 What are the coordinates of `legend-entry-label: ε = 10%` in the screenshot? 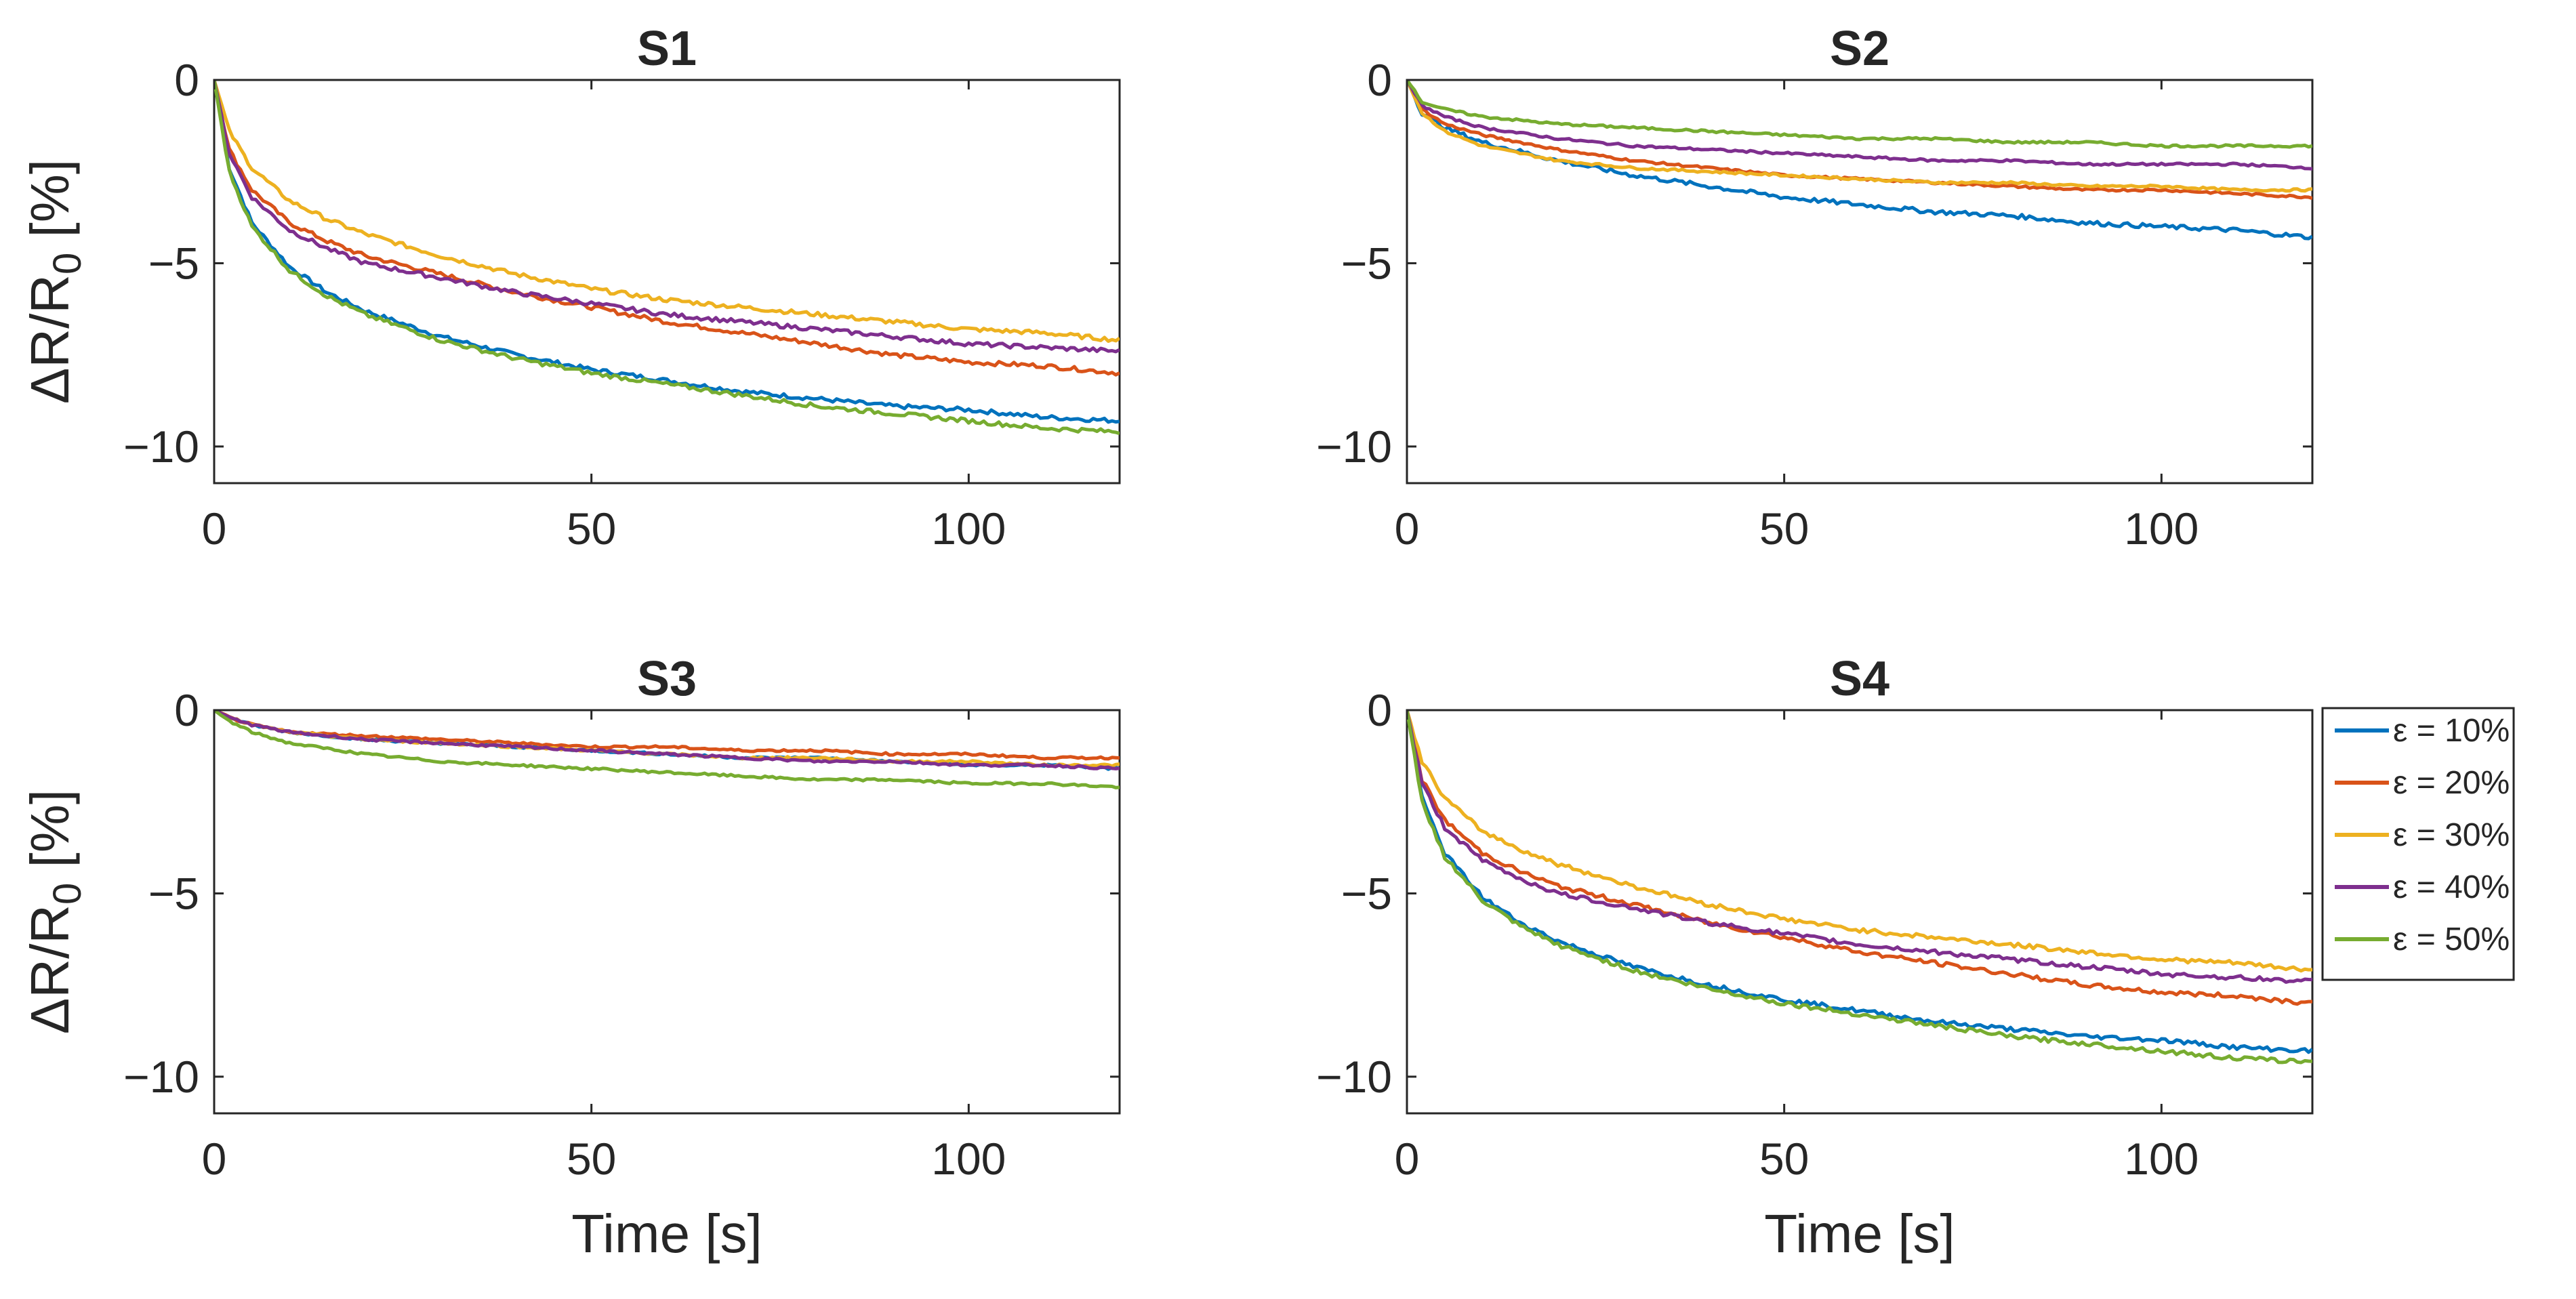 It's located at (2452, 731).